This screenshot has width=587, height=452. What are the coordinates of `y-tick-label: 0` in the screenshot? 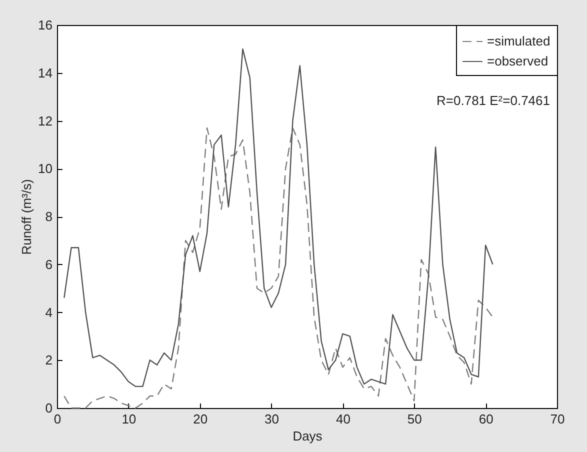 It's located at (48, 408).